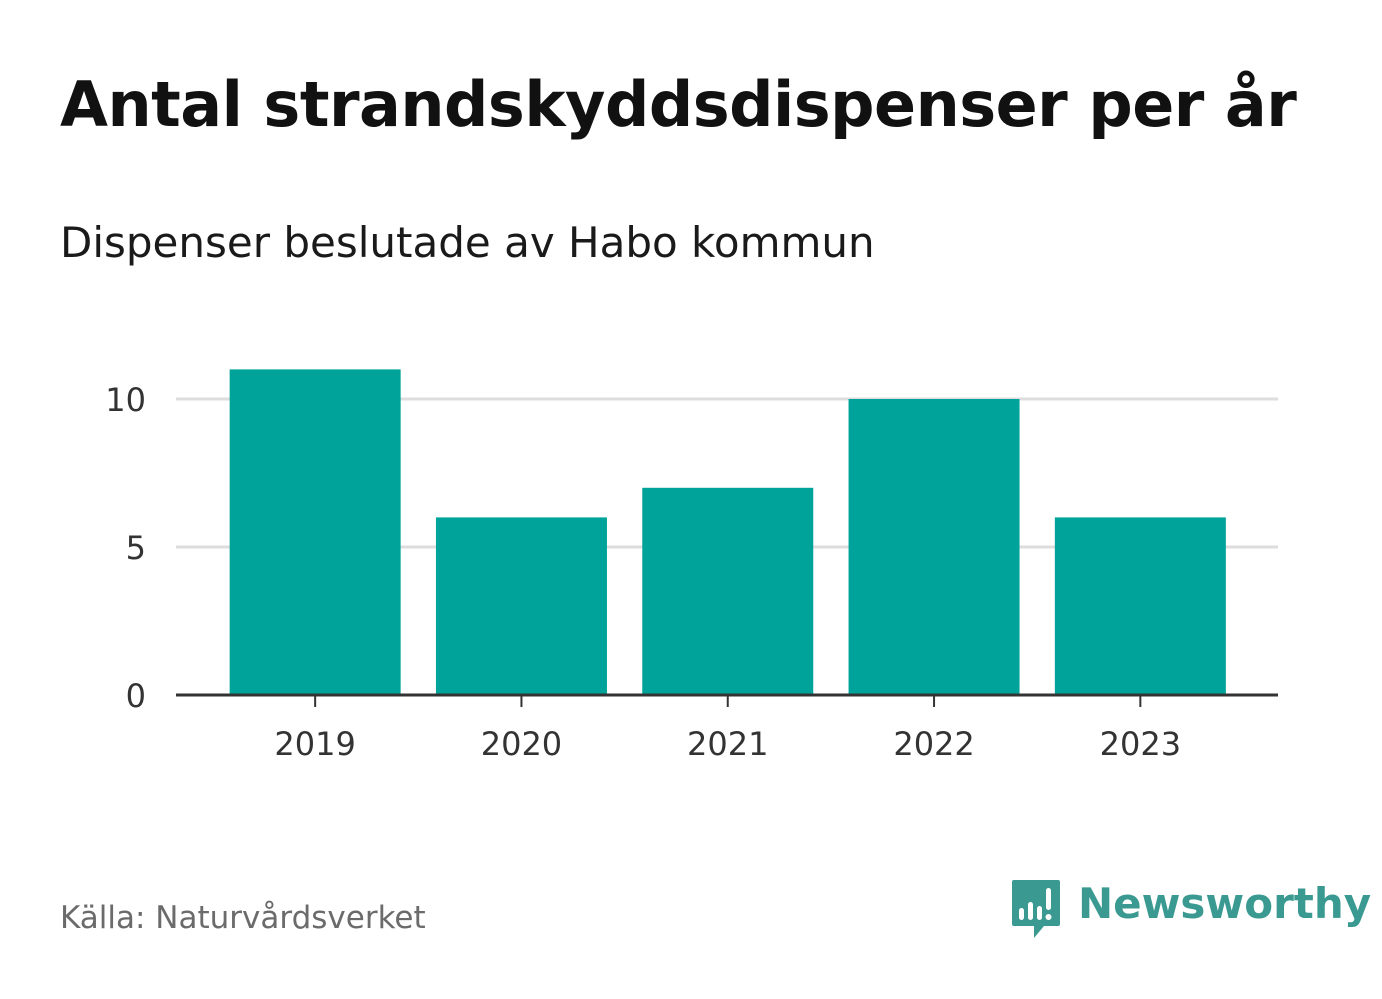  Describe the element at coordinates (727, 700) in the screenshot. I see `x-axis` at that location.